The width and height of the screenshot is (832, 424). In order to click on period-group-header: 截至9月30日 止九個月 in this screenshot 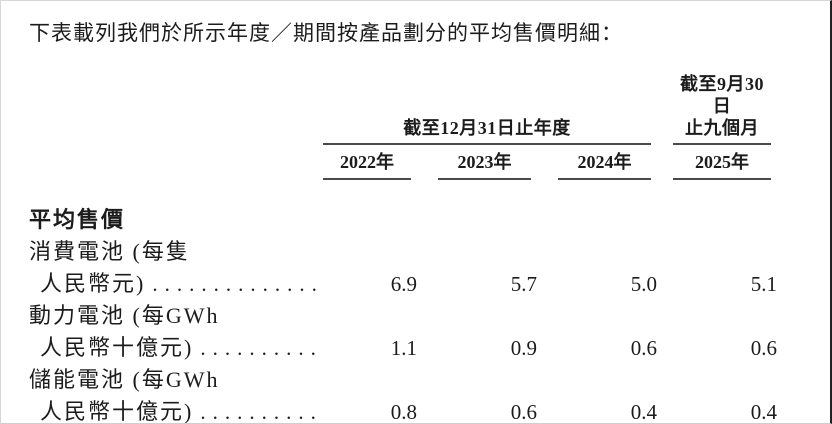, I will do `click(722, 109)`.